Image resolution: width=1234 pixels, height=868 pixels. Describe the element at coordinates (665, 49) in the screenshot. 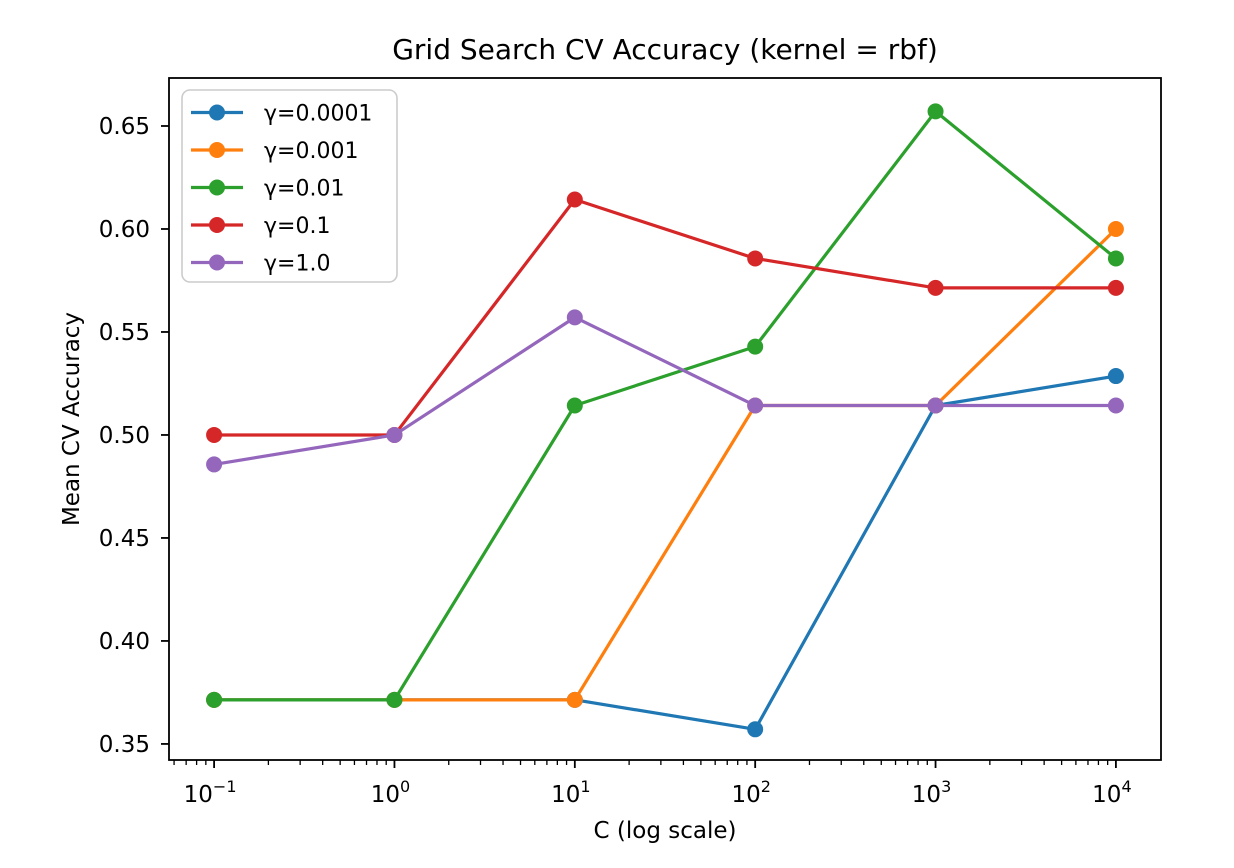

I see `chart-title: Grid Search CV Accuracy (kernel = rbf)` at that location.